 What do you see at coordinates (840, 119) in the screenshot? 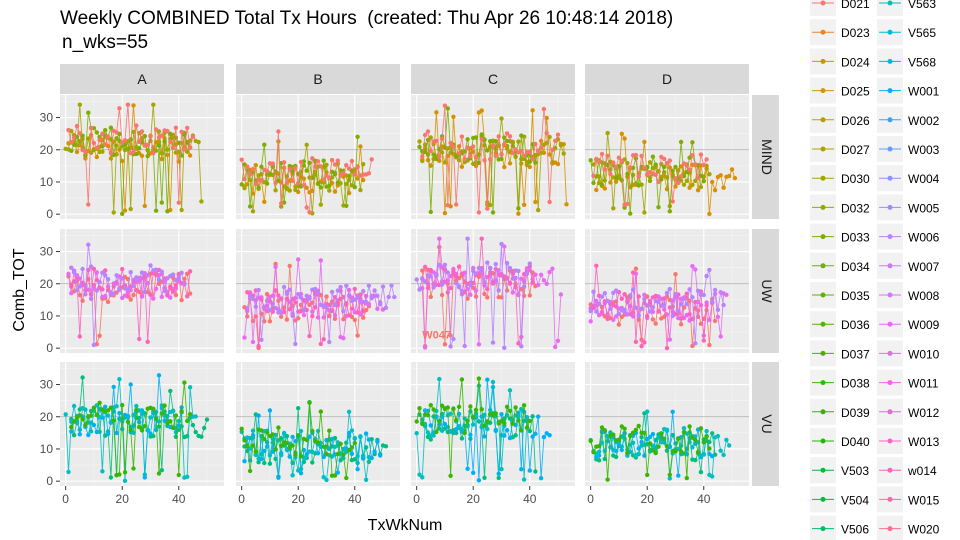
I see `legend-item: D026` at bounding box center [840, 119].